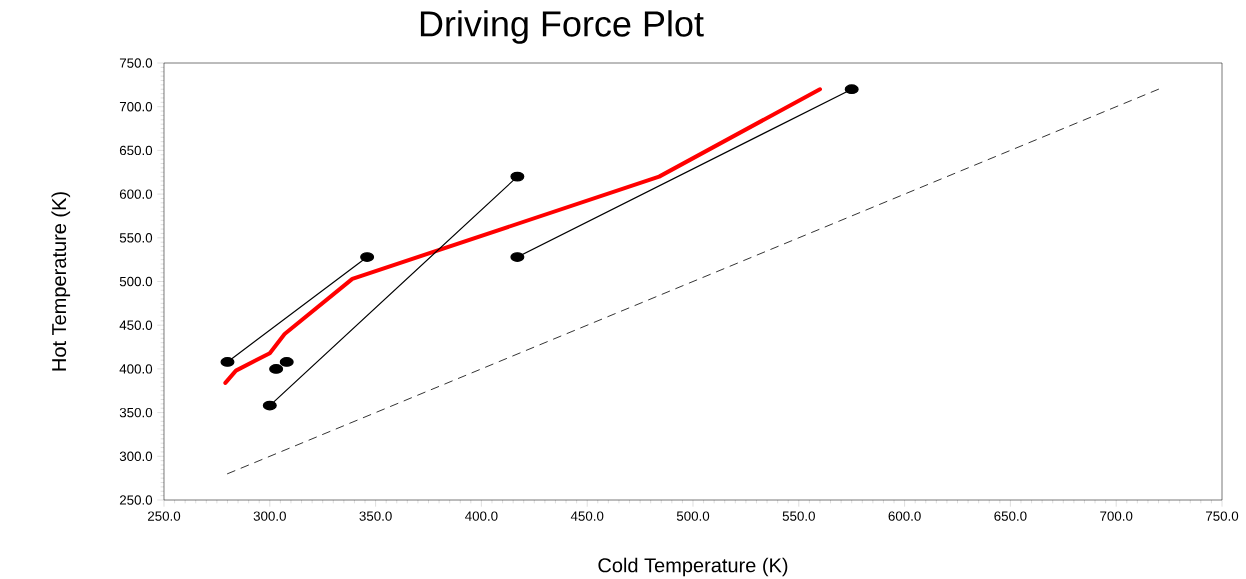 The height and width of the screenshot is (579, 1246). What do you see at coordinates (136, 238) in the screenshot?
I see `y-tick-label: 550.0` at bounding box center [136, 238].